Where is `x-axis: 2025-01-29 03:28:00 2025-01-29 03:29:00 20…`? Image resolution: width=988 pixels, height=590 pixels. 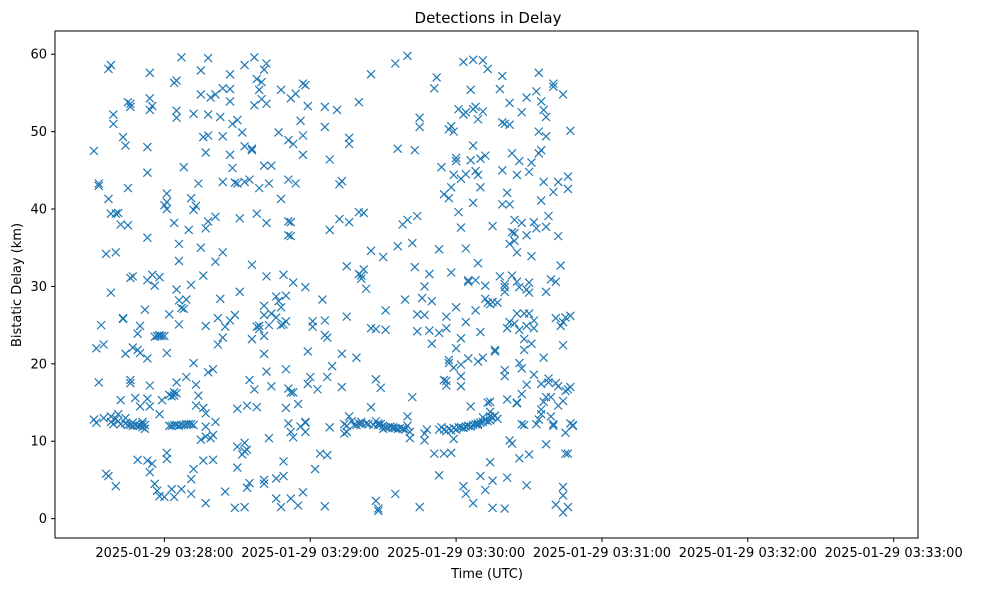 x-axis: 2025-01-29 03:28:00 2025-01-29 03:29:00 20… is located at coordinates (529, 549).